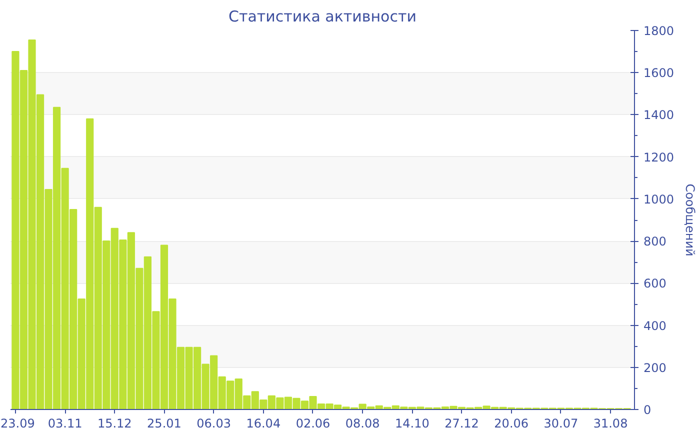 This screenshot has height=430, width=700. Describe the element at coordinates (655, 283) in the screenshot. I see `y-tick-label: 600` at that location.